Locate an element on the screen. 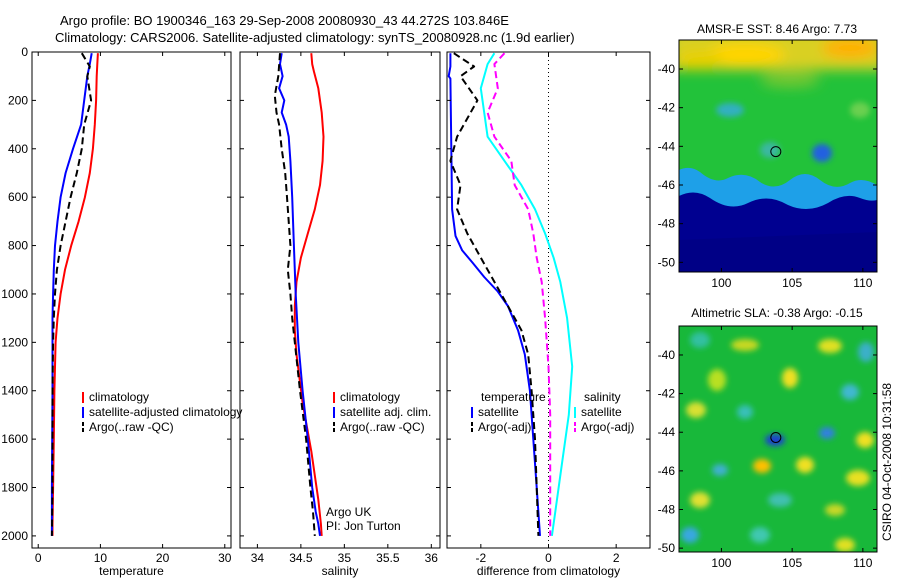  y-tick-label: 1400 is located at coordinates (14, 391).